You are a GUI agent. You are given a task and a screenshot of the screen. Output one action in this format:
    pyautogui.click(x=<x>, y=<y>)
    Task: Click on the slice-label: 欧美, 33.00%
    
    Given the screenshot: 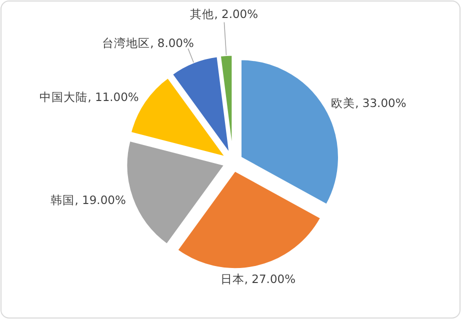 What is the action you would take?
    pyautogui.click(x=368, y=103)
    